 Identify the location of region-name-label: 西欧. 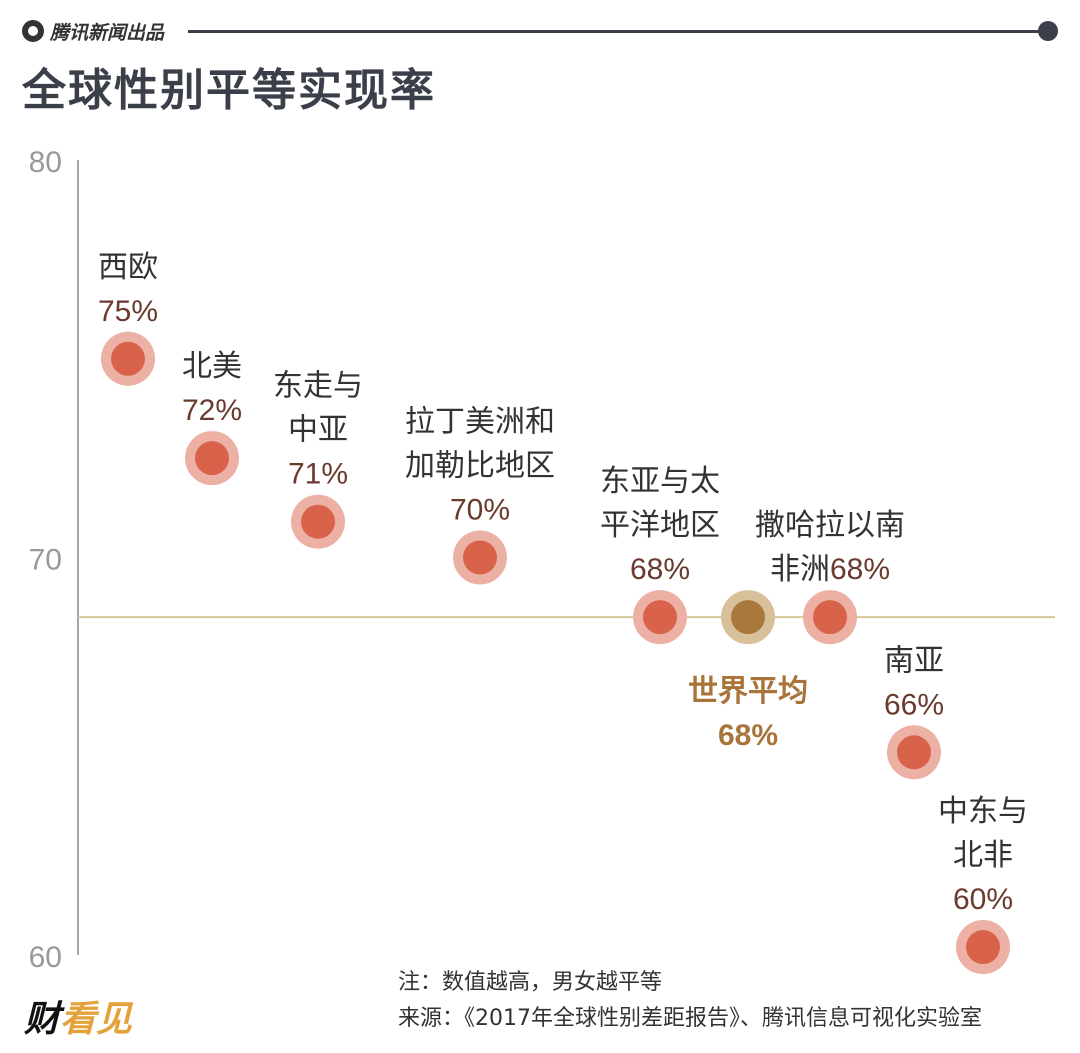
(128, 267).